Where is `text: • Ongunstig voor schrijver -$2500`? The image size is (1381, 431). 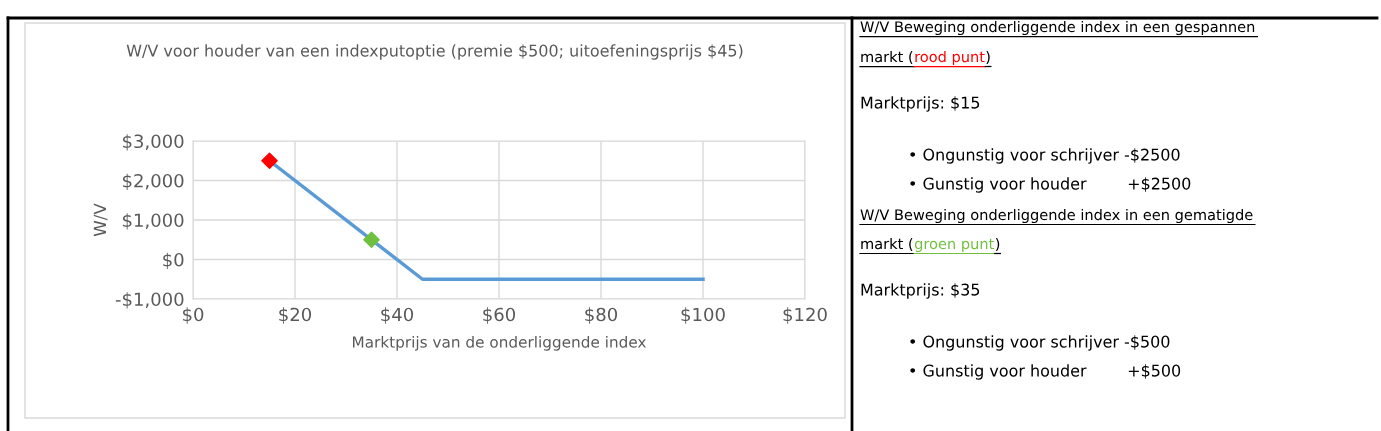
text: • Ongunstig voor schrijver -$2500 is located at coordinates (1045, 156).